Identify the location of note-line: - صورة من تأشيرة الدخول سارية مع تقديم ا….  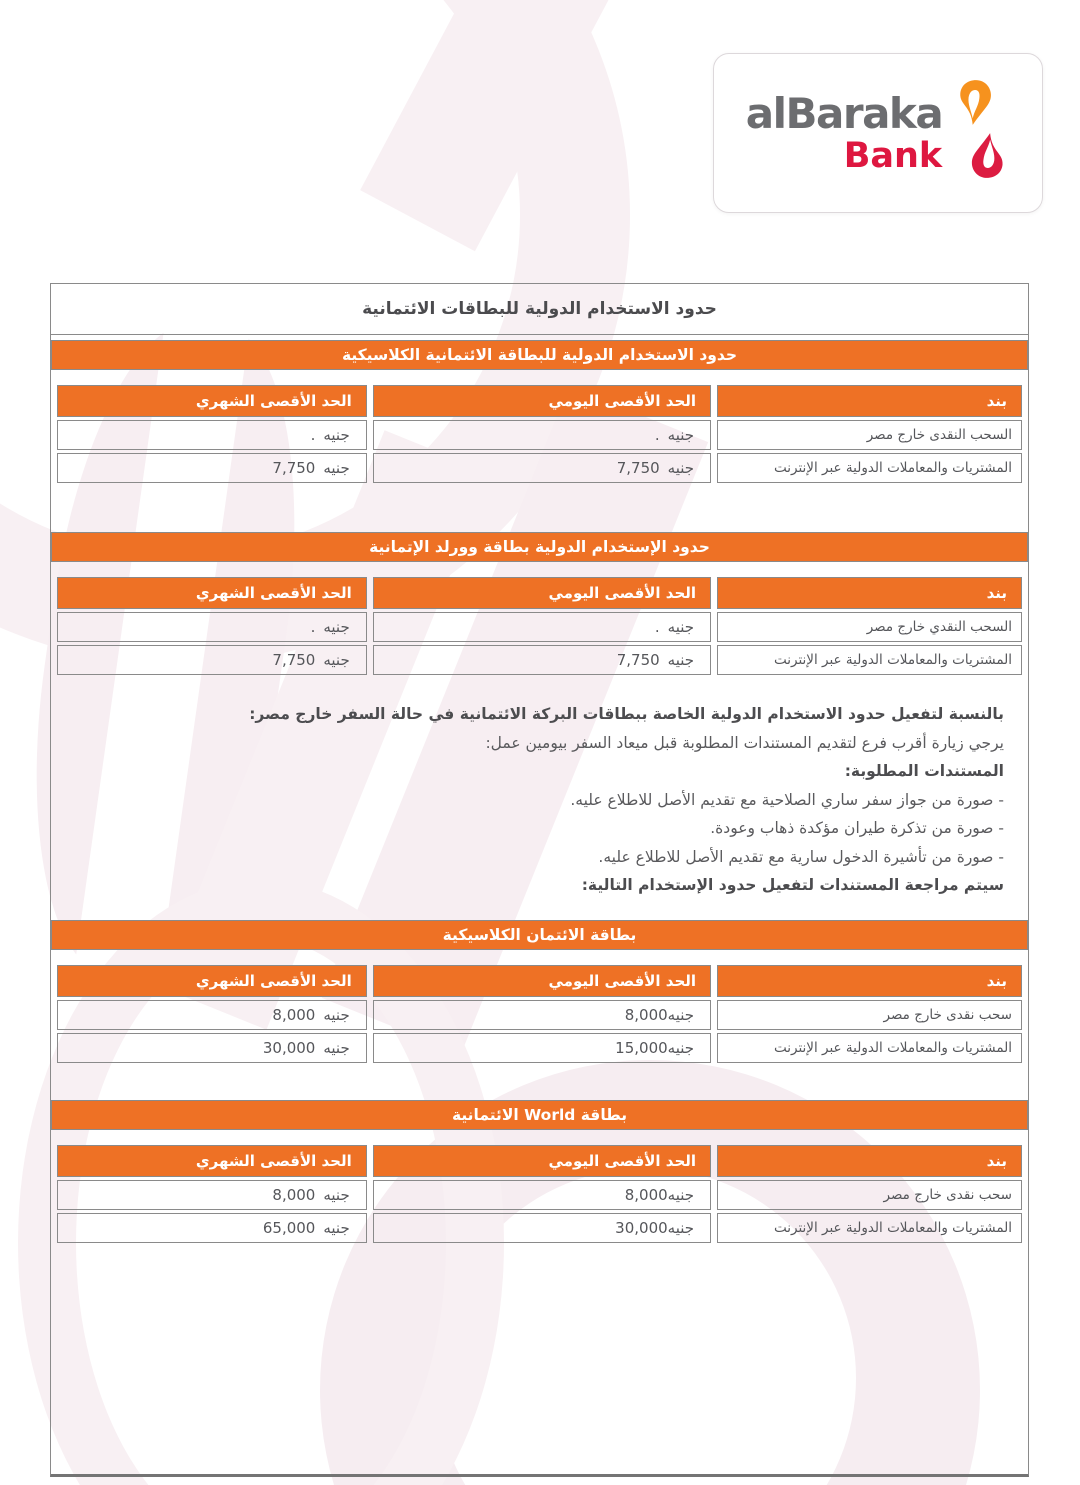
(801, 856).